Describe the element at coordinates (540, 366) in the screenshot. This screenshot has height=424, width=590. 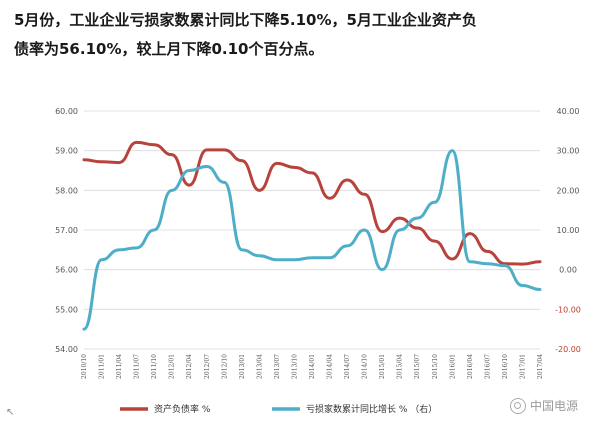
I see `x-tick-label: 2017/04` at that location.